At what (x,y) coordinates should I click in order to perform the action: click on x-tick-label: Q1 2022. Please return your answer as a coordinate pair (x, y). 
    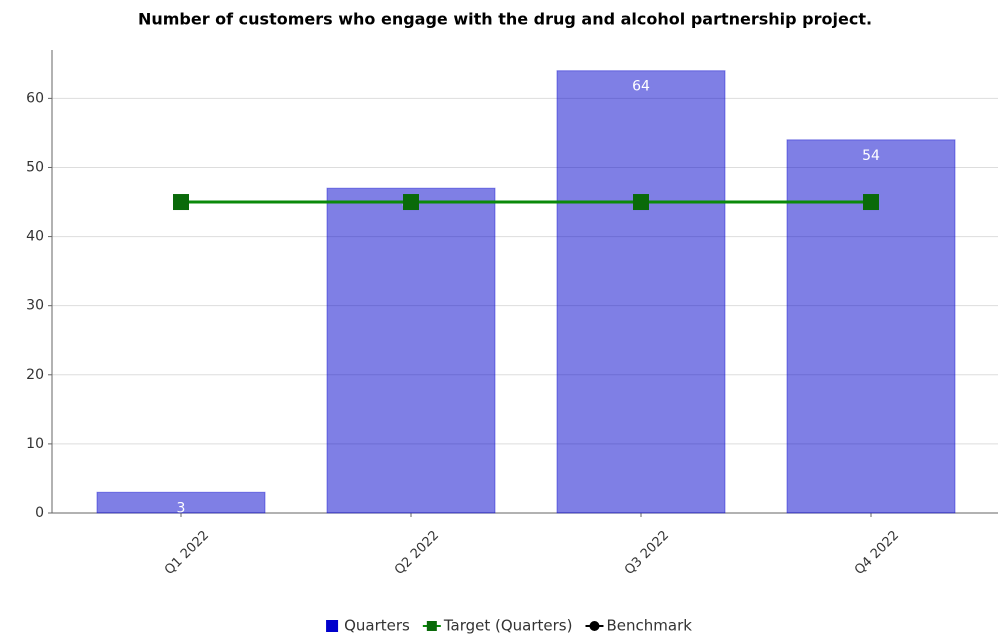
    Looking at the image, I should click on (187, 553).